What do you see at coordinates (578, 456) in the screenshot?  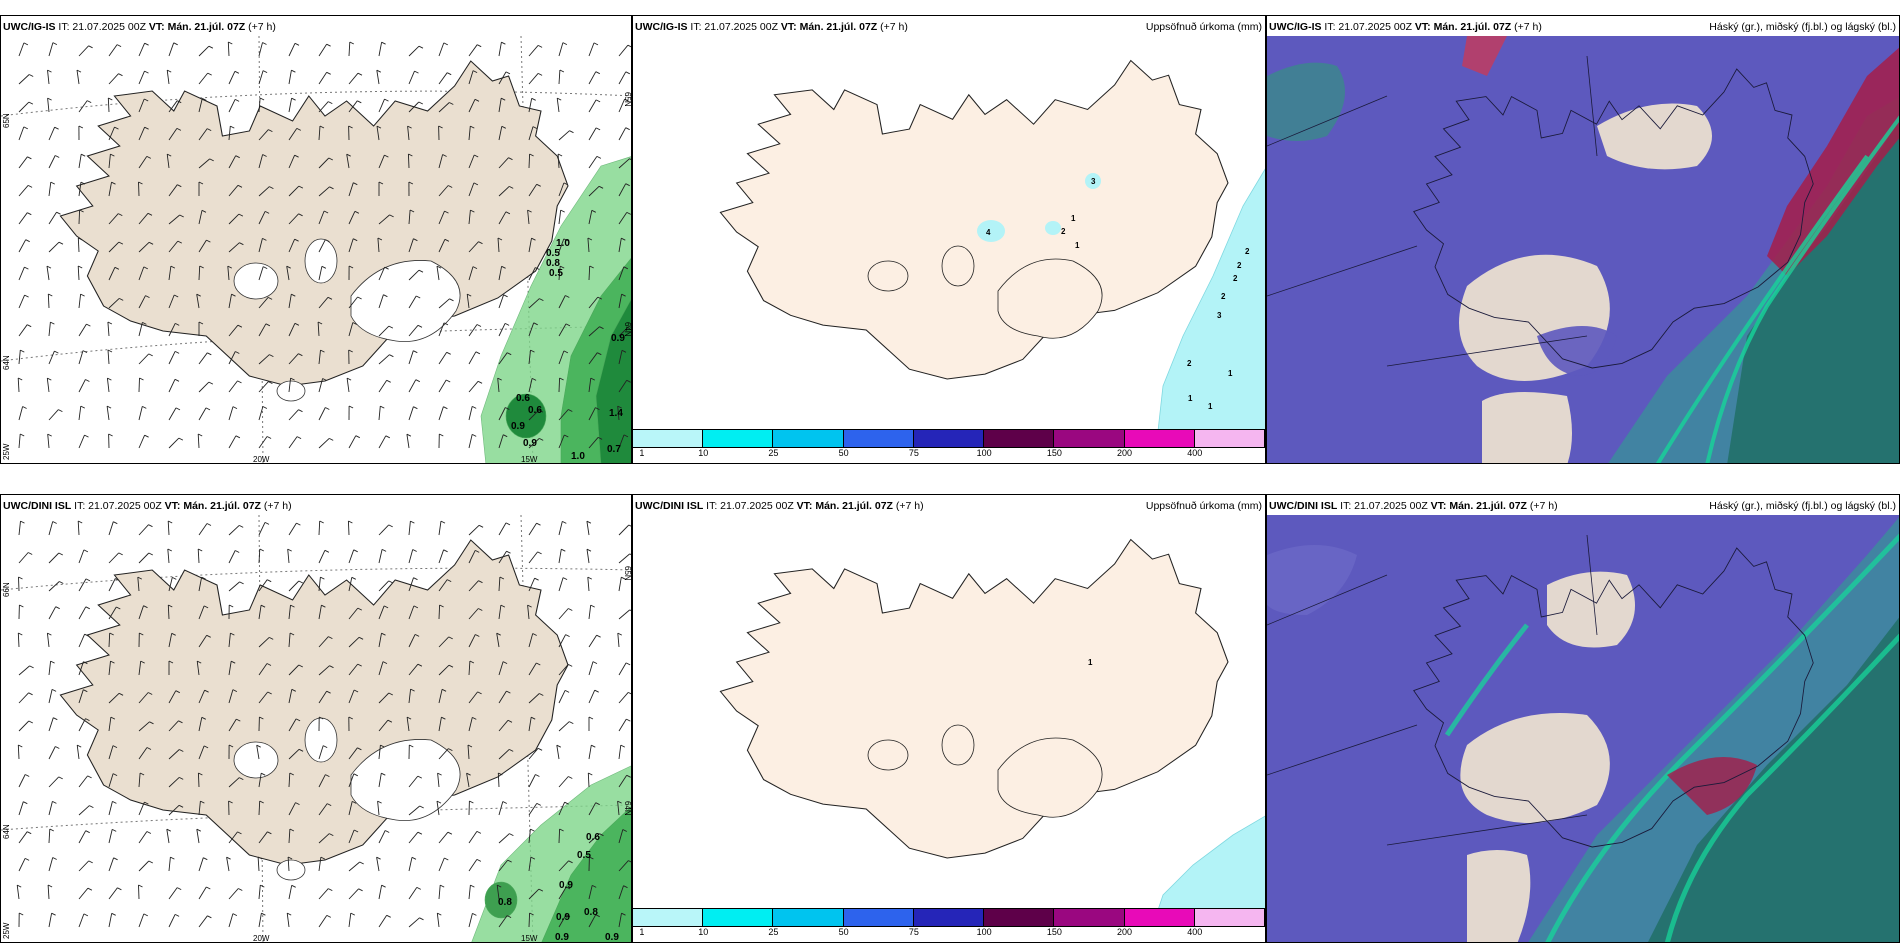 I see `value-label: 1.0` at bounding box center [578, 456].